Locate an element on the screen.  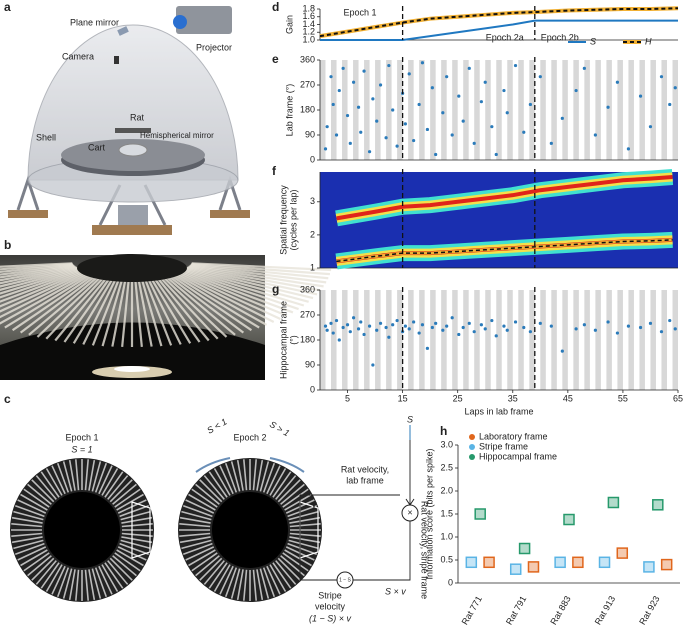
stripes is located at coordinates (166, 305).